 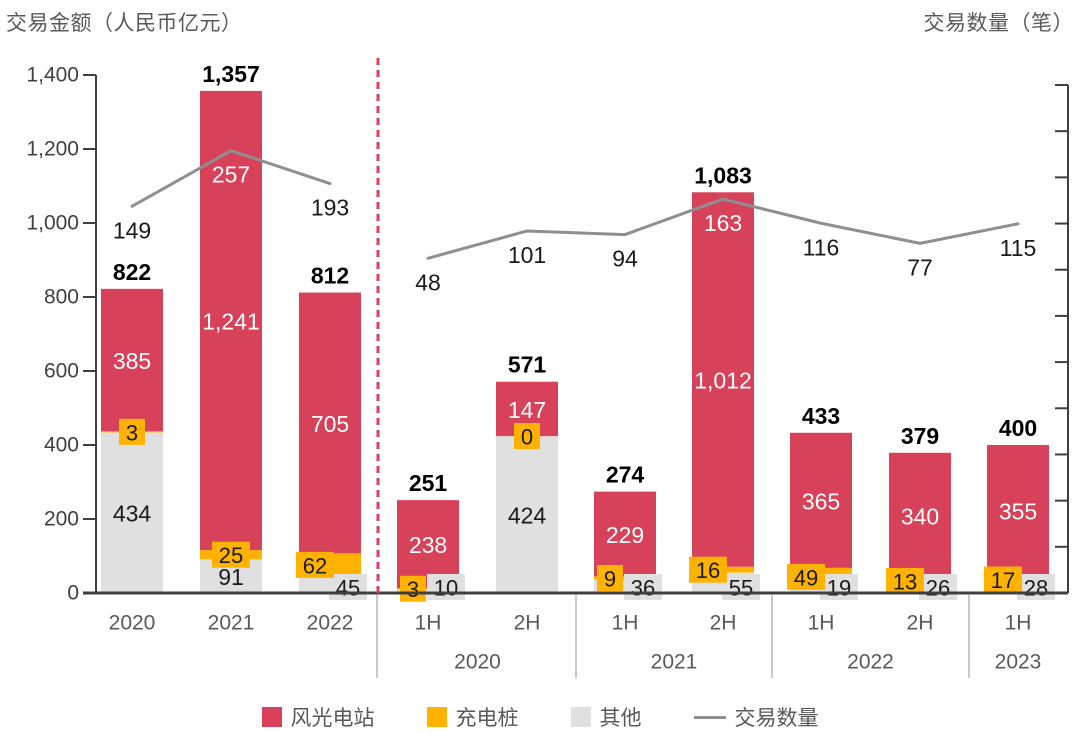 I want to click on x-axis-group-label: 2023, so click(x=1018, y=662).